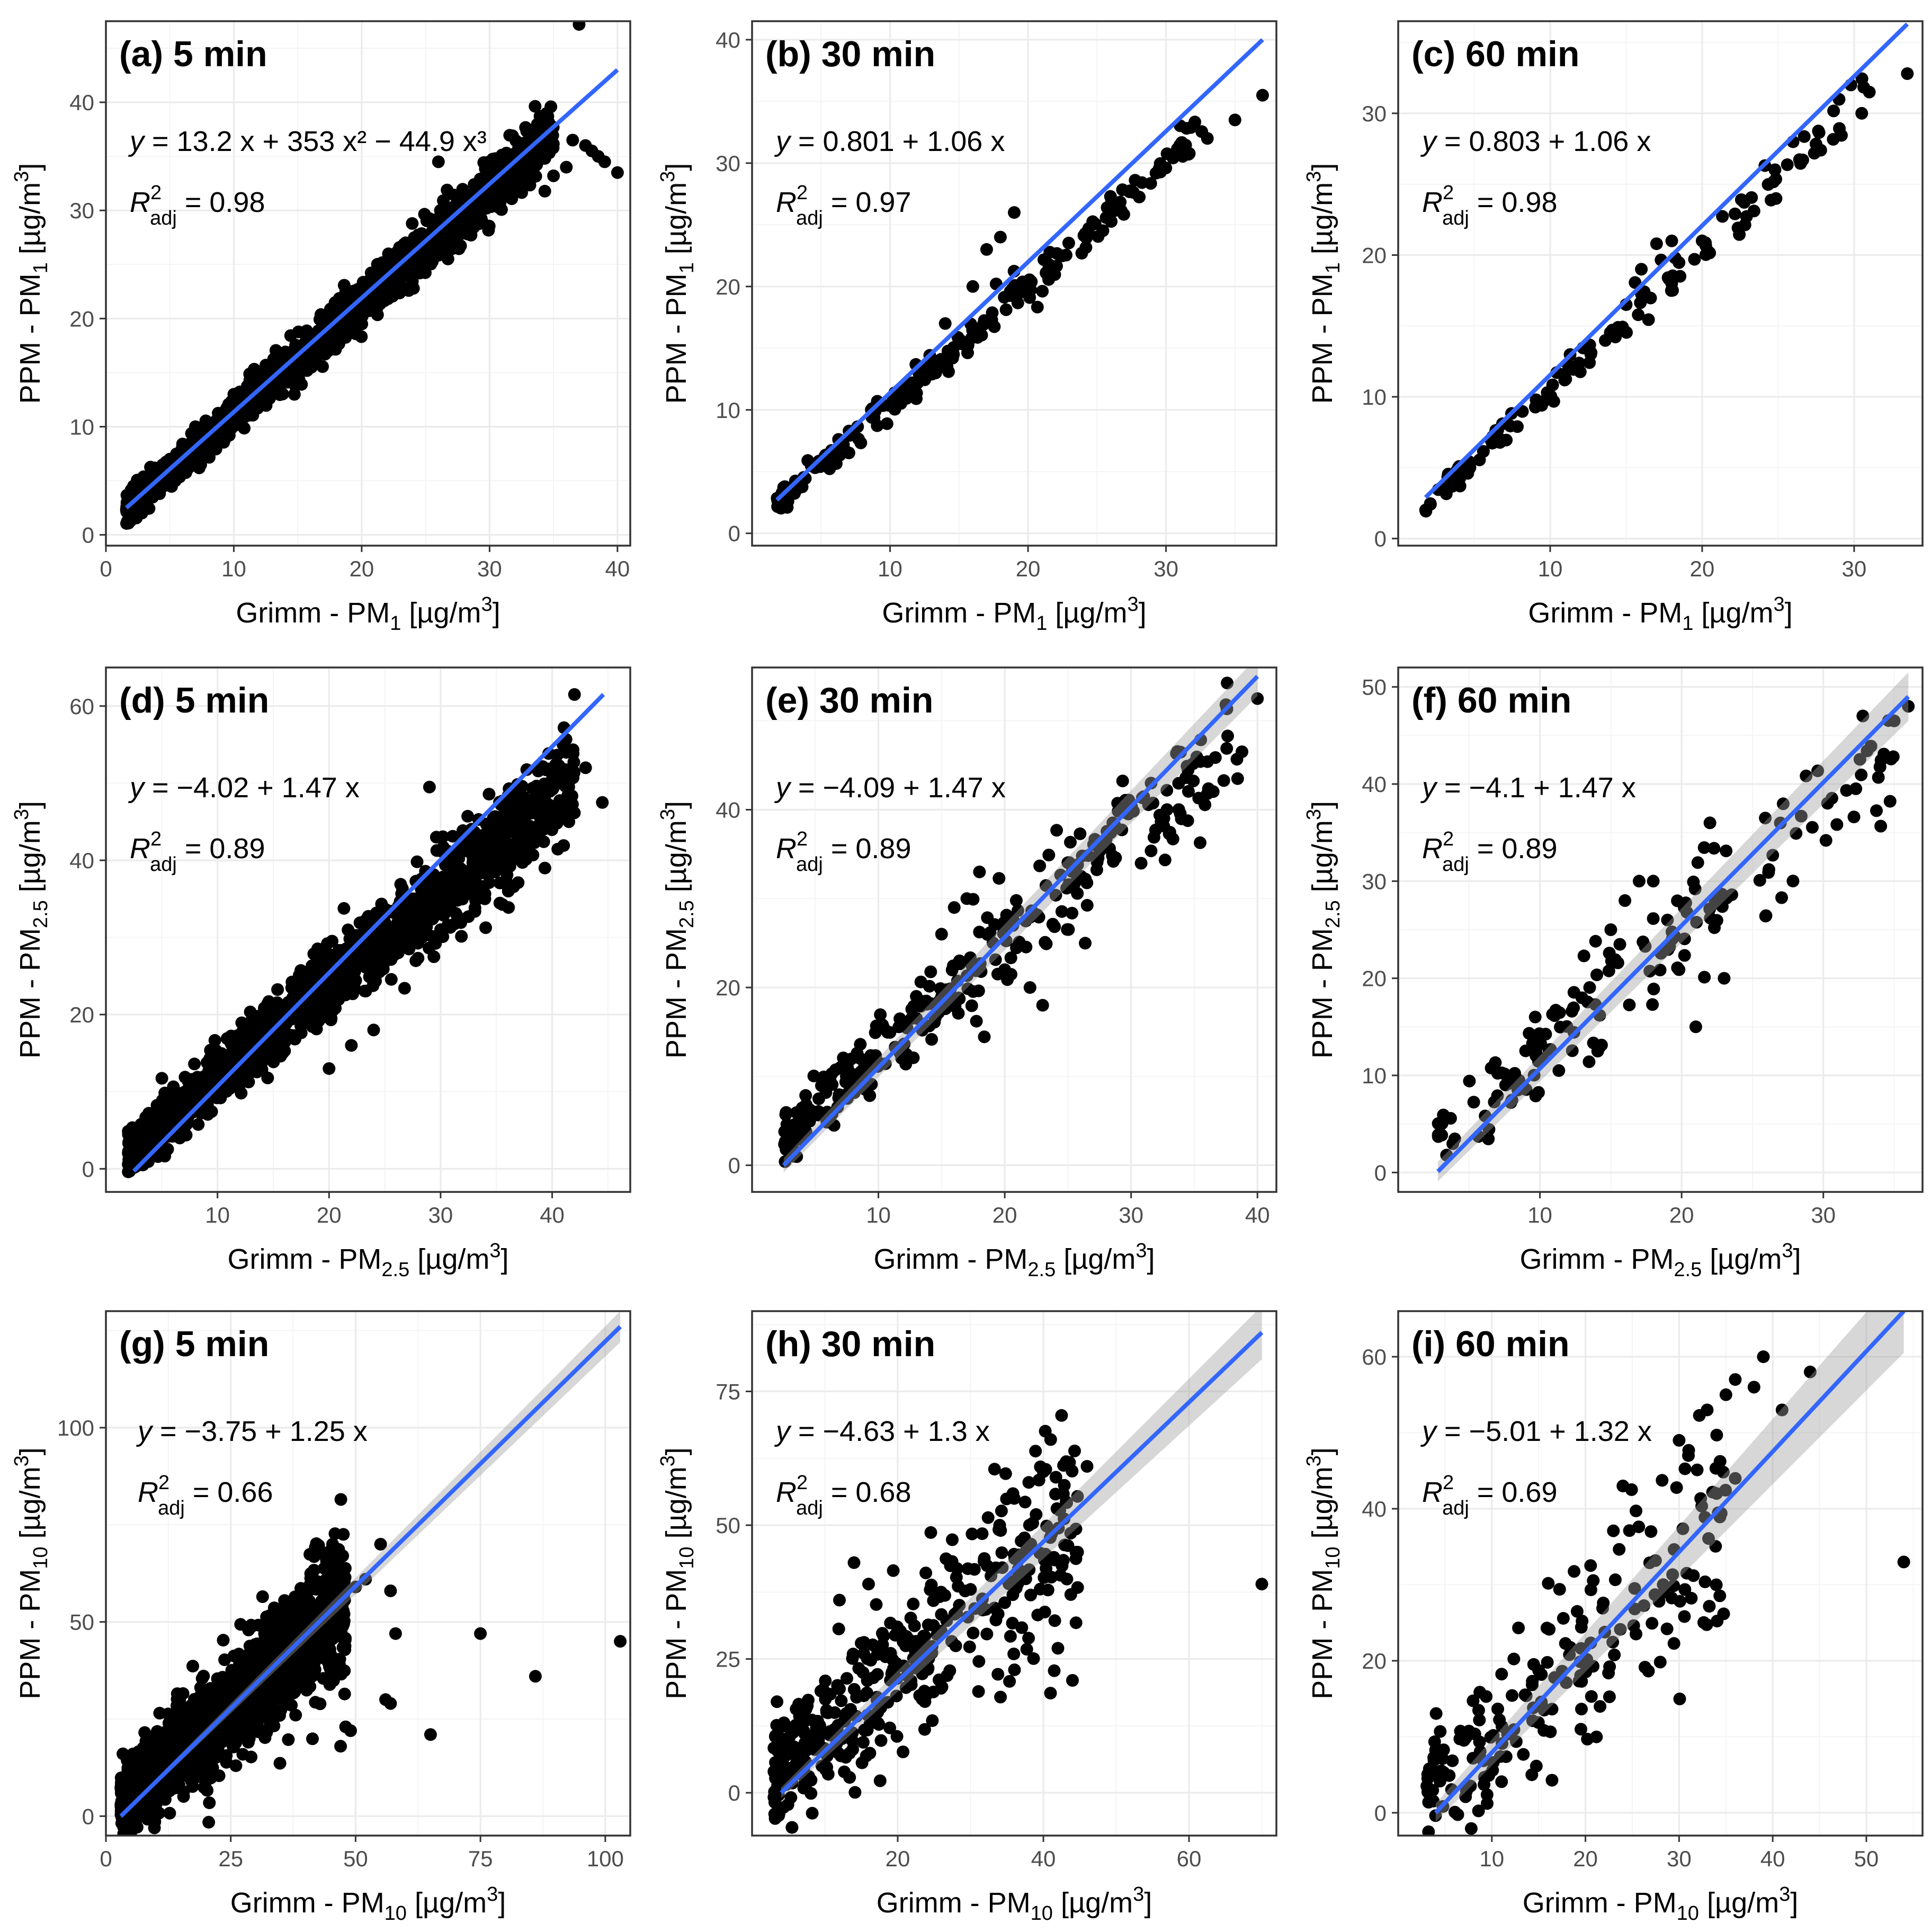 The image size is (1931, 1932). Describe the element at coordinates (734, 1166) in the screenshot. I see `y-tick-label: 0` at that location.